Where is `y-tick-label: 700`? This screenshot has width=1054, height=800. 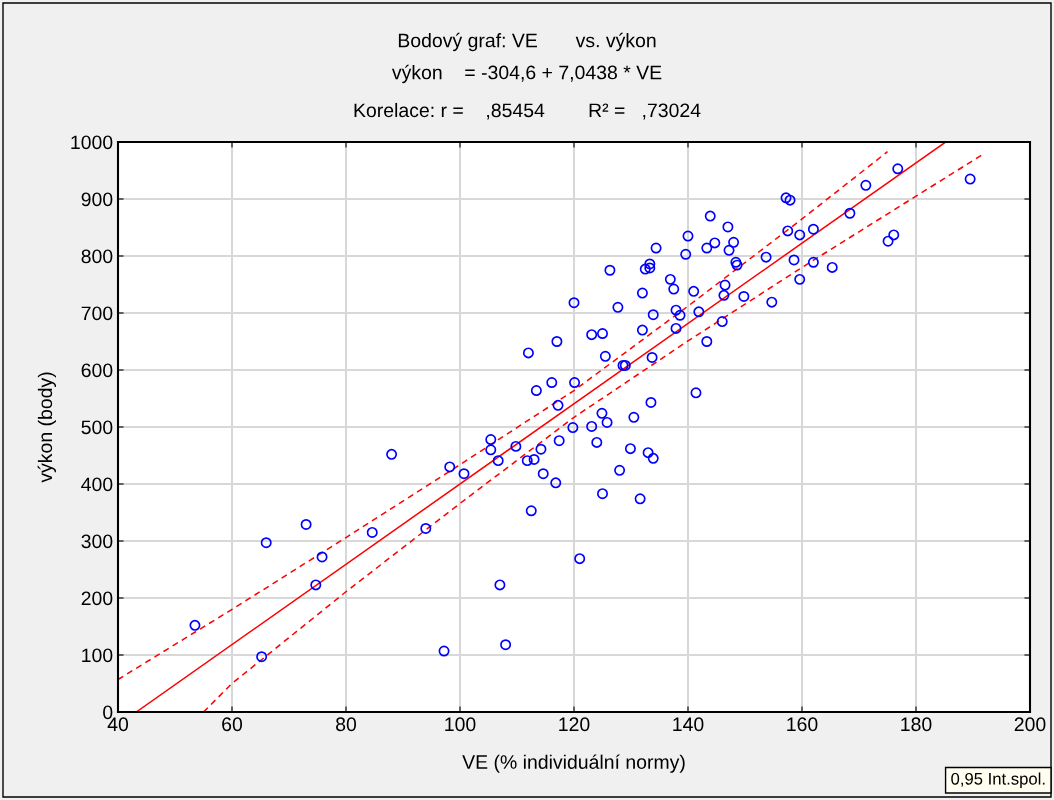
y-tick-label: 700 is located at coordinates (97, 313).